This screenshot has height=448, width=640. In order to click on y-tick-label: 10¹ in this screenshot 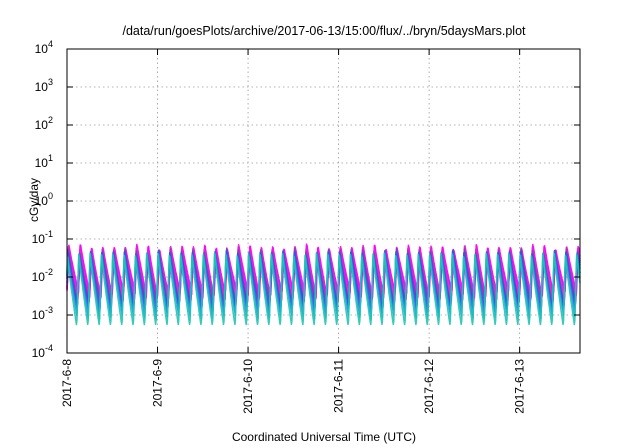, I will do `click(44, 161)`.